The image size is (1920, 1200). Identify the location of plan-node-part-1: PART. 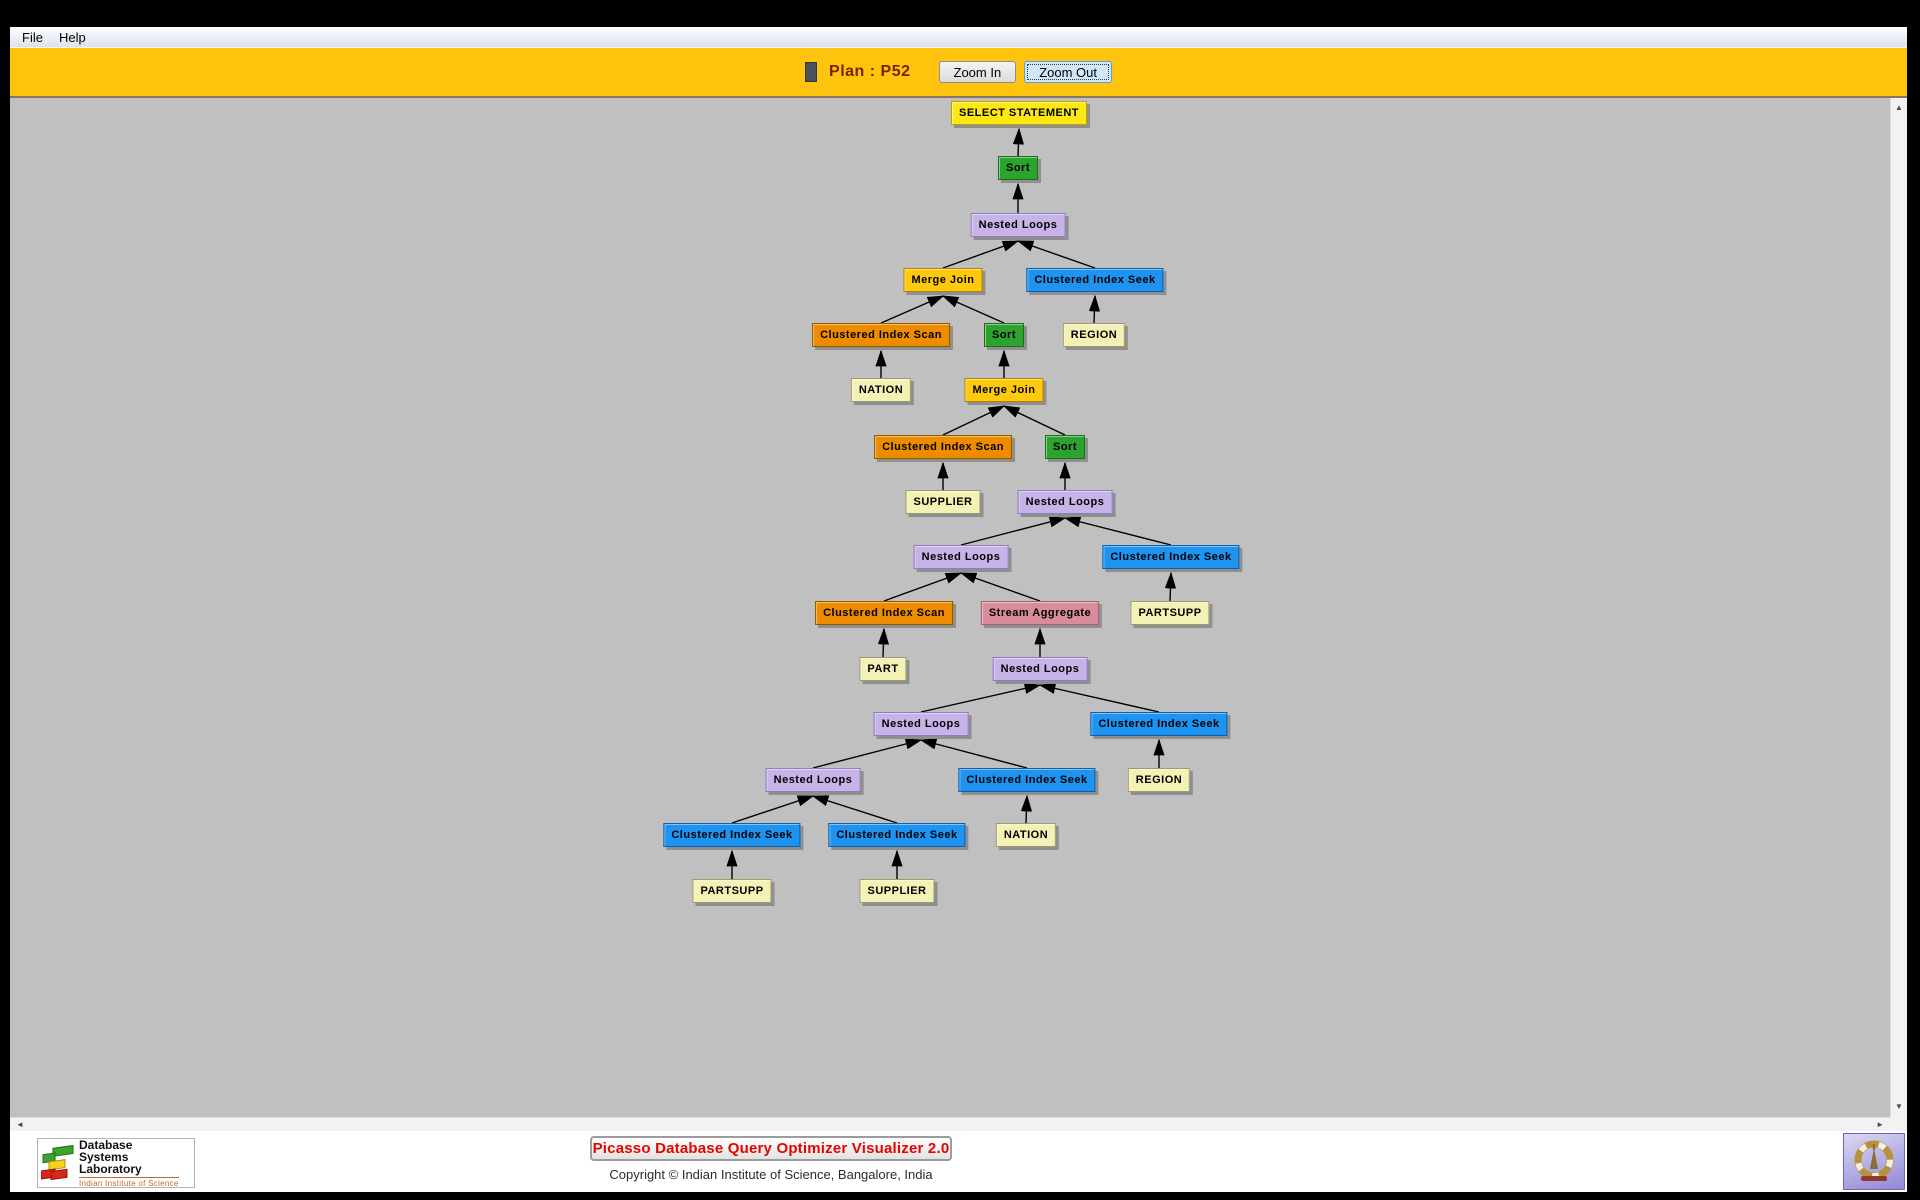
(883, 669).